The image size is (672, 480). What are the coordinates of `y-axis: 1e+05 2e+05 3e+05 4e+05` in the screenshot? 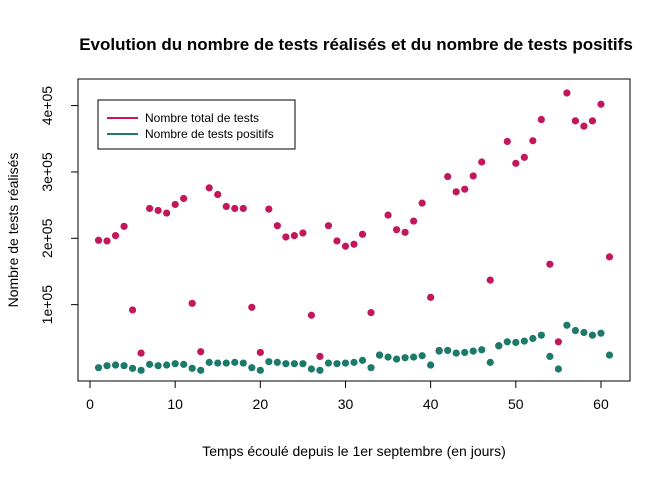 It's located at (59, 205).